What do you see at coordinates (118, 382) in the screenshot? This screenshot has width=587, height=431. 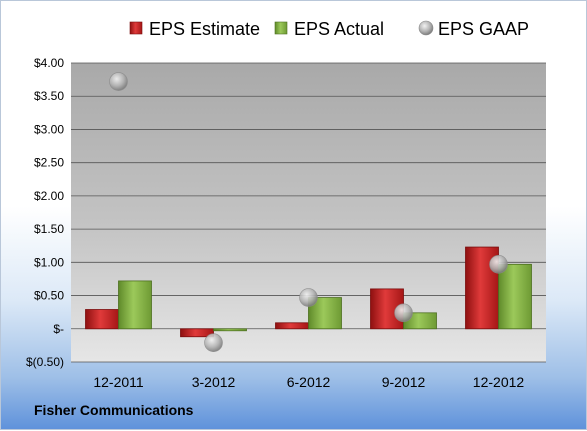 I see `x-tick-label: 12-2011` at bounding box center [118, 382].